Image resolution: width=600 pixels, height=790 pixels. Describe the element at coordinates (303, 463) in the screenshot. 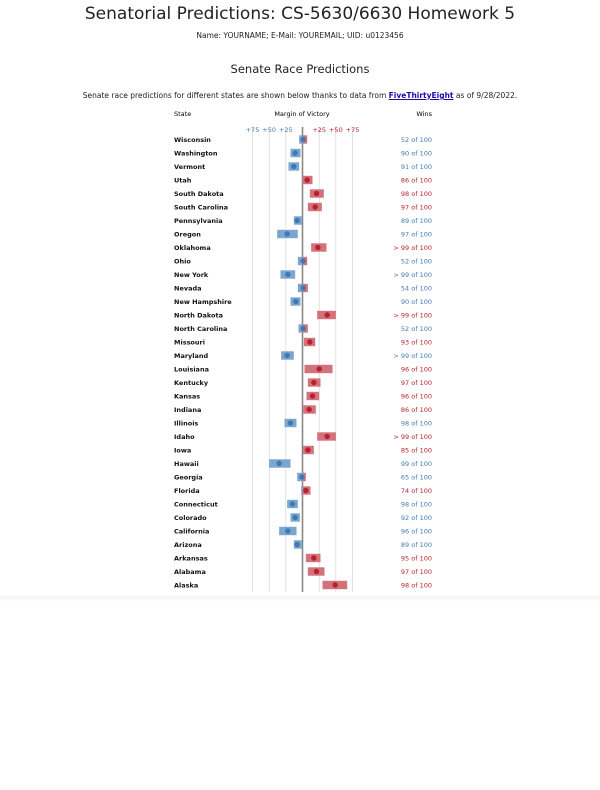

I see `state-row: Hawaii 99 of 100` at that location.